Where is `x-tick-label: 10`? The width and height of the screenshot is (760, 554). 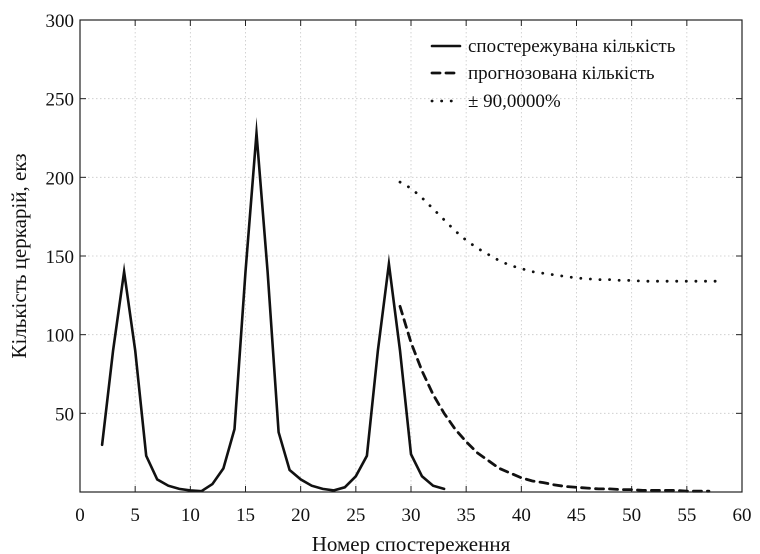 x-tick-label: 10 is located at coordinates (190, 515).